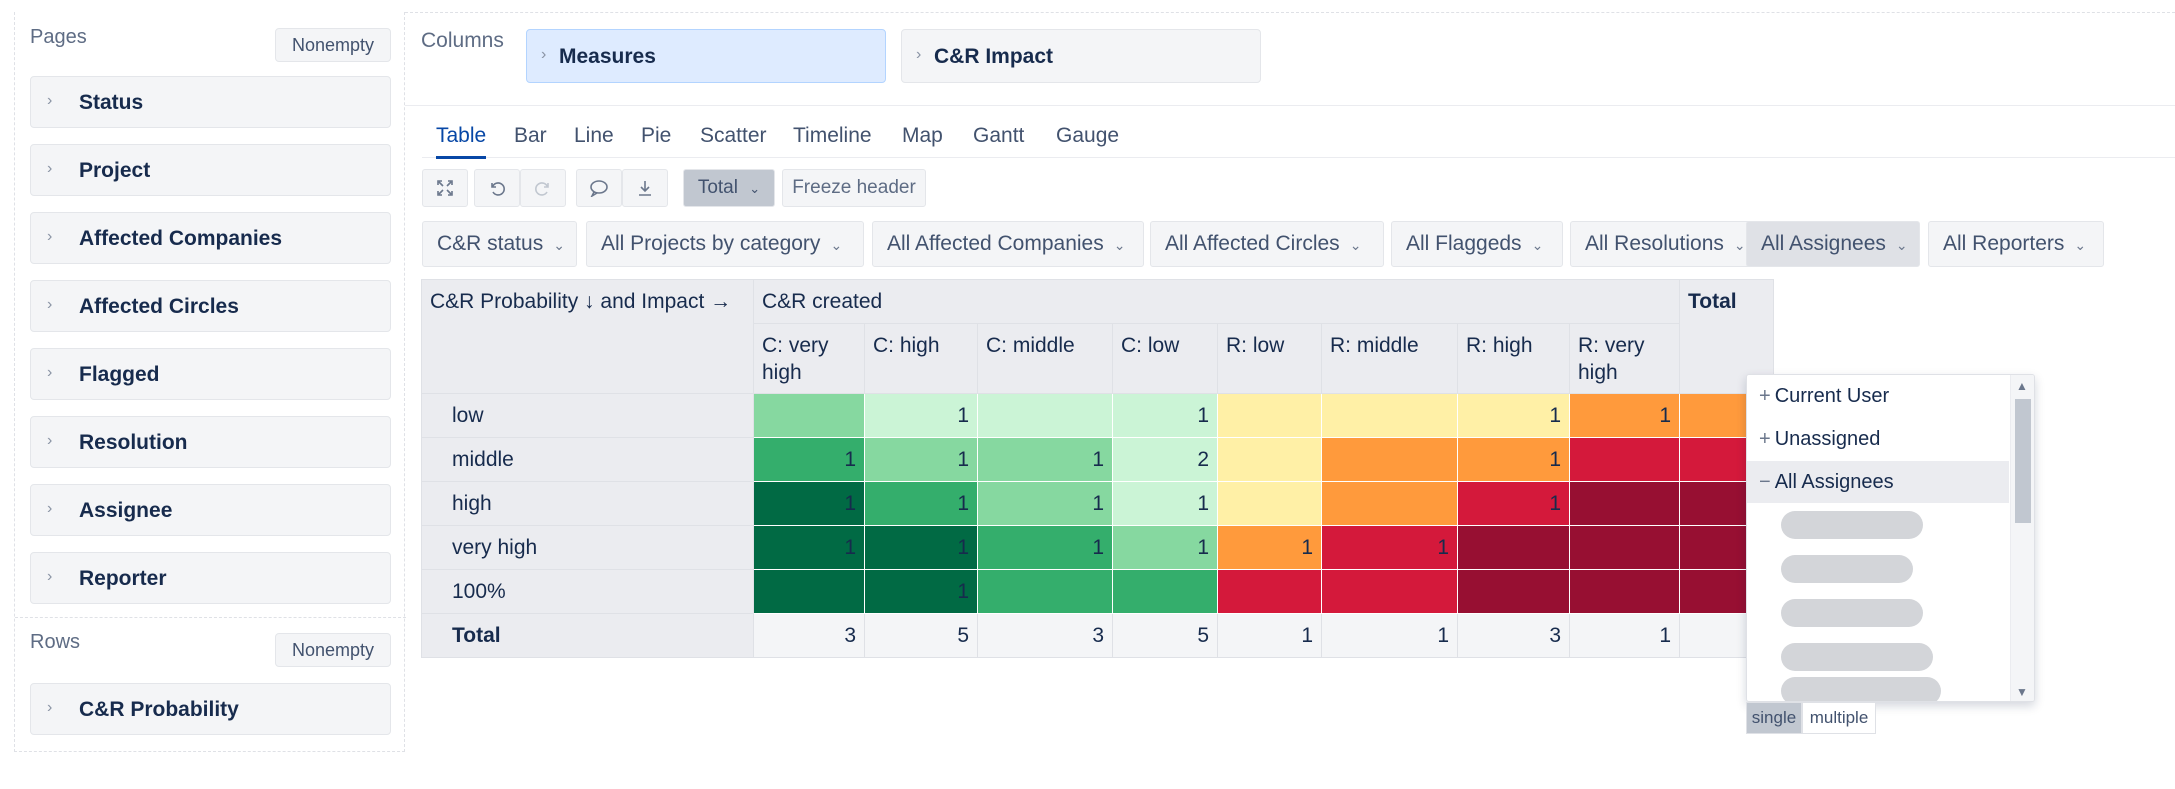  What do you see at coordinates (210, 510) in the screenshot?
I see `page-dimension-assignee: › Assignee` at bounding box center [210, 510].